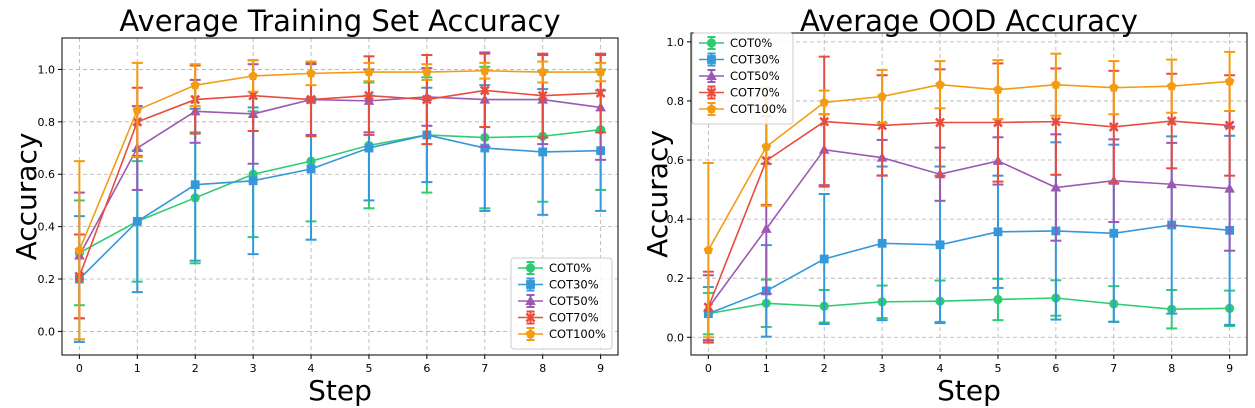 This screenshot has height=408, width=1255. I want to click on panel-2-series-cot0, so click(969, 306).